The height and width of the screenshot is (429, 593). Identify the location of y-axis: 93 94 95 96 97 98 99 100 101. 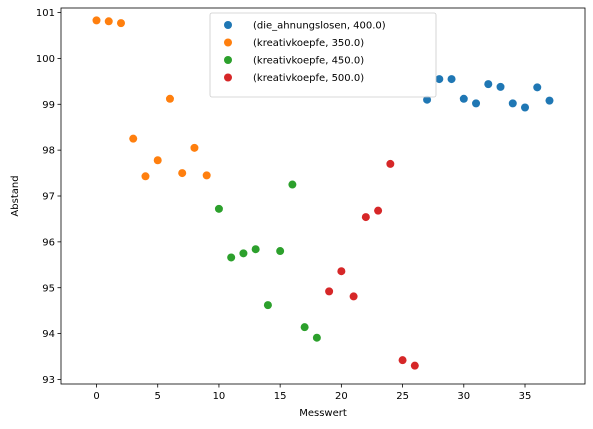
(48, 197).